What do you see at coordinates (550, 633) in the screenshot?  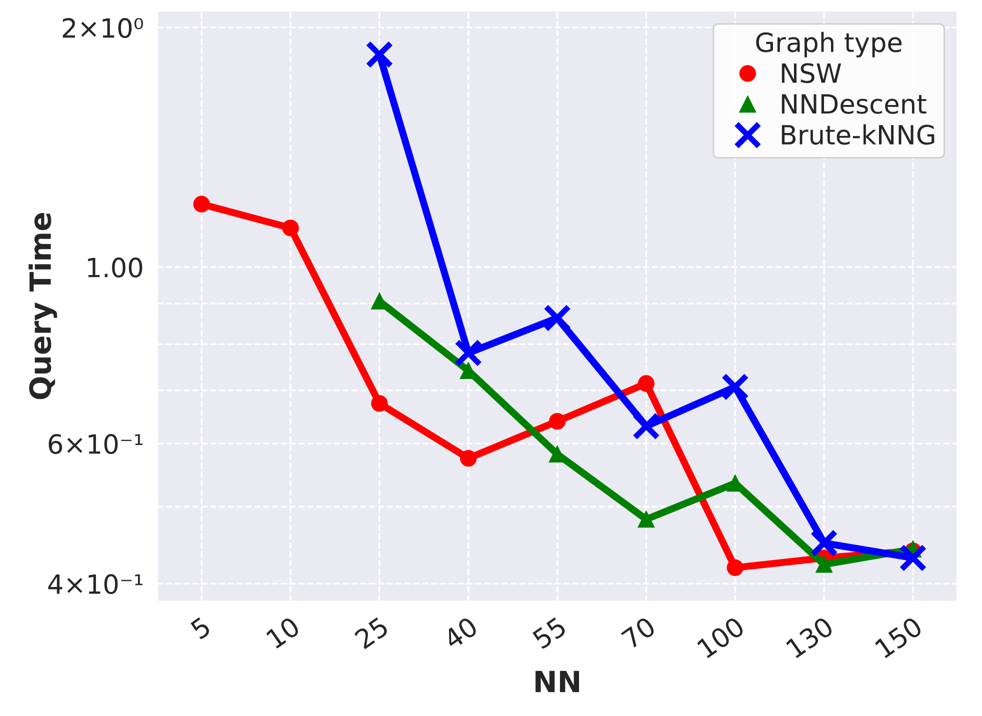 I see `x-tick-label: 55` at bounding box center [550, 633].